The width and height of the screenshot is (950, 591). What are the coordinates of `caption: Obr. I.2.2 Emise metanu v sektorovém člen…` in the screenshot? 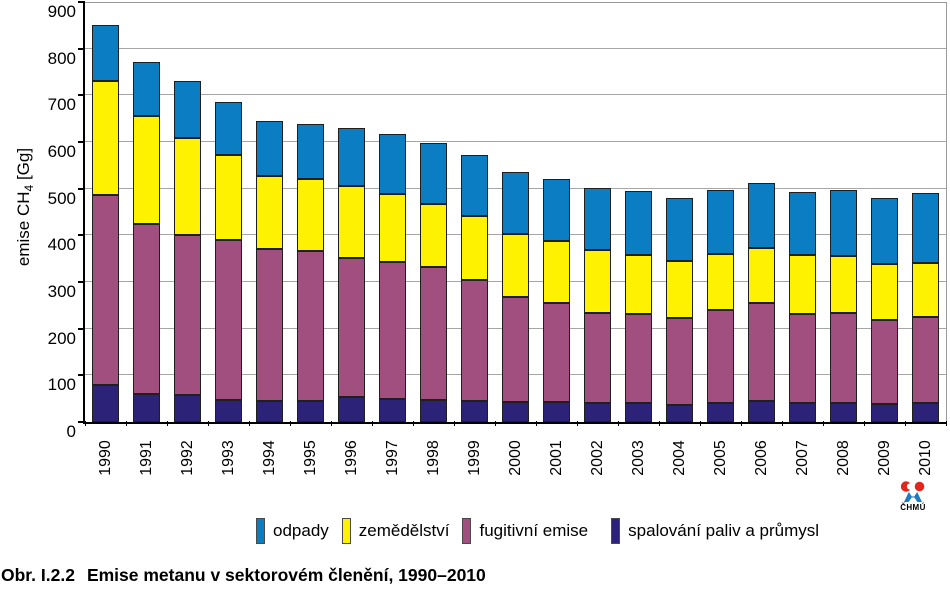 It's located at (243, 575).